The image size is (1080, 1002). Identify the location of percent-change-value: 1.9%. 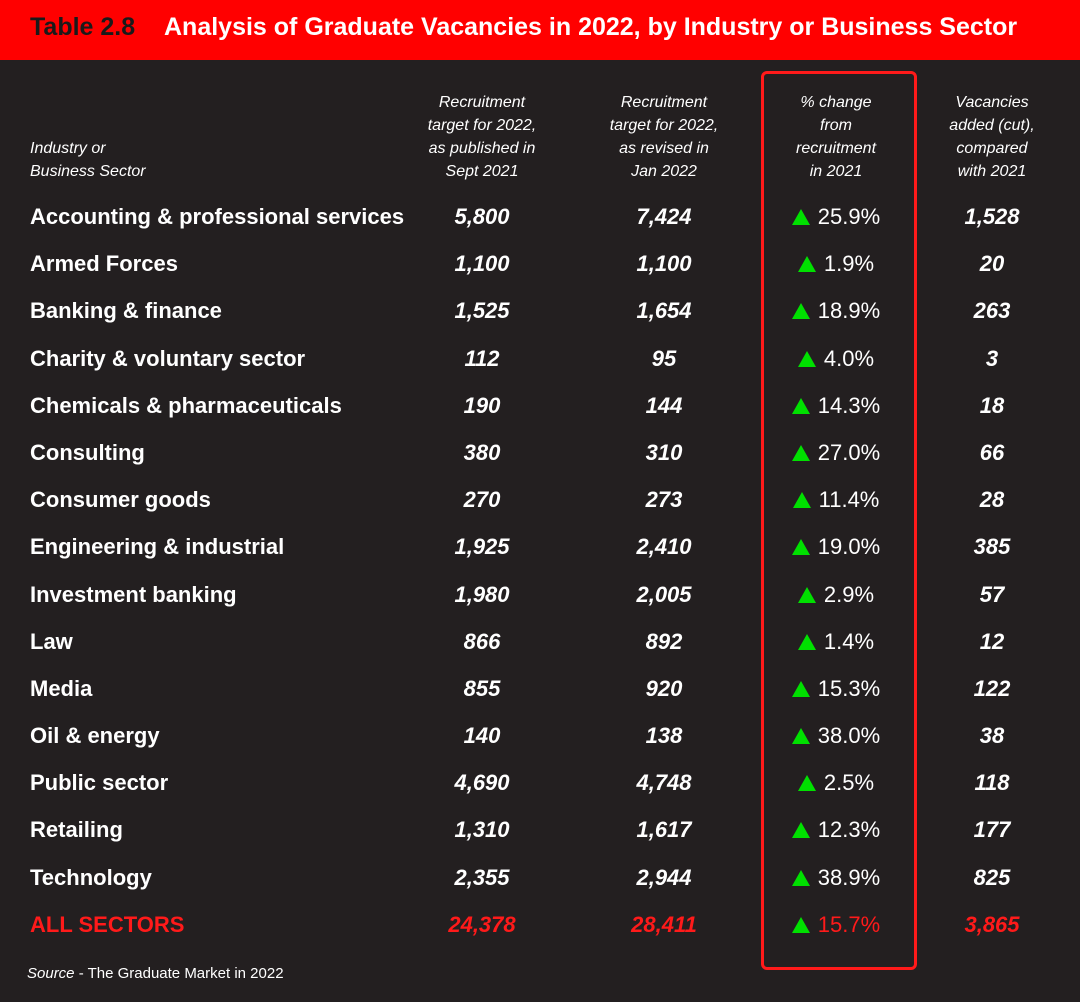
(849, 264).